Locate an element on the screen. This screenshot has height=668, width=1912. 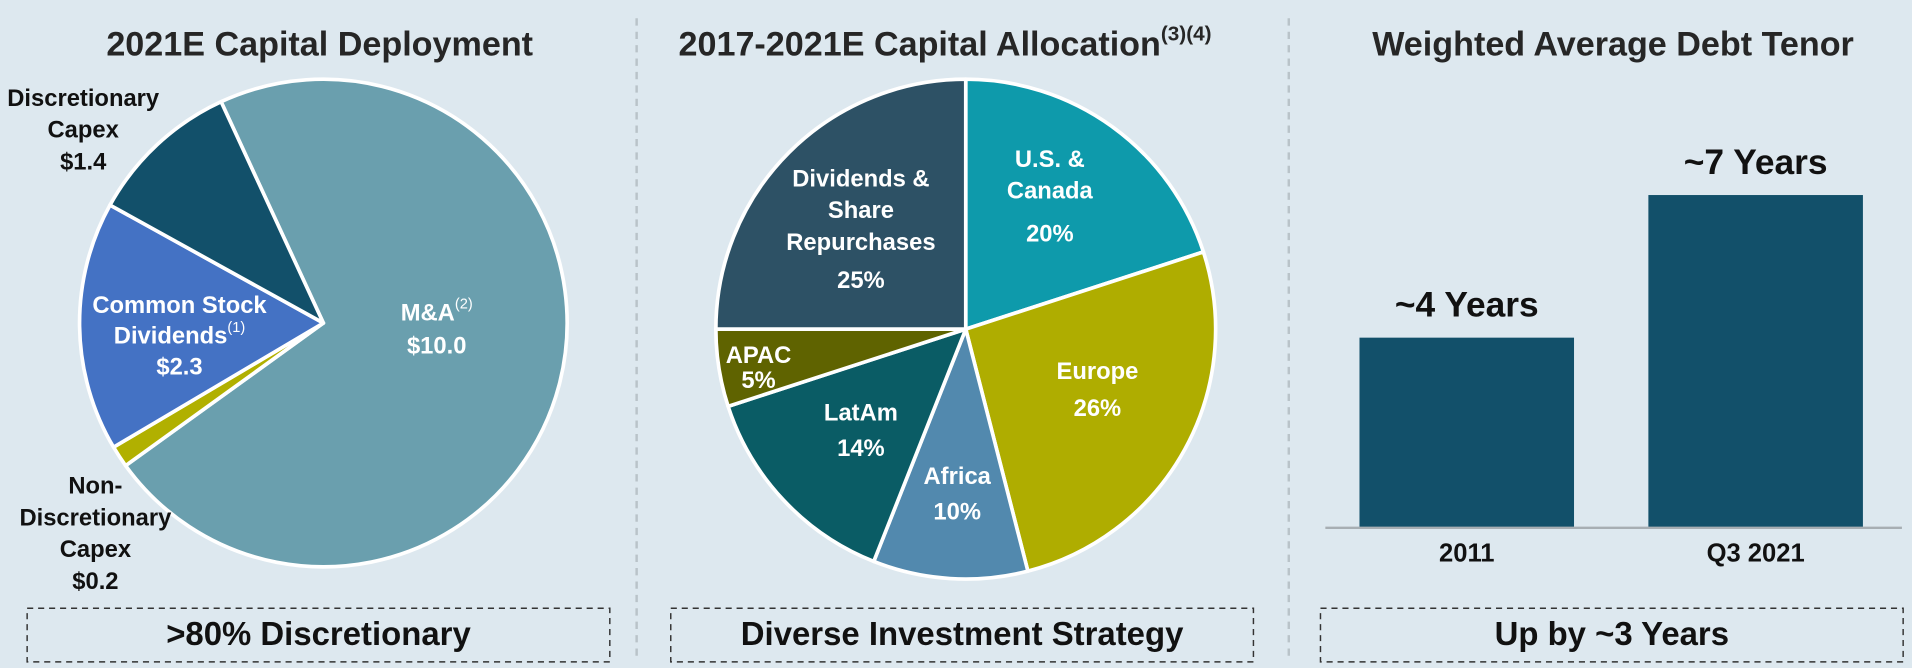
footnote-marker: (3)(4) is located at coordinates (1186, 34).